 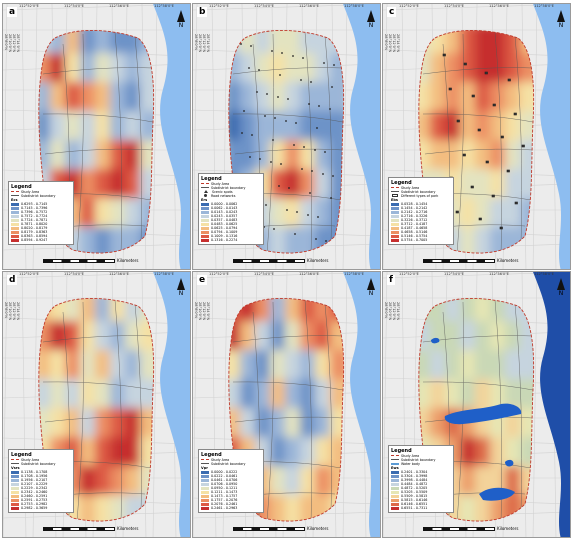 I want to click on legend-class: 0.0062 - 0.0143, so click(x=231, y=208).